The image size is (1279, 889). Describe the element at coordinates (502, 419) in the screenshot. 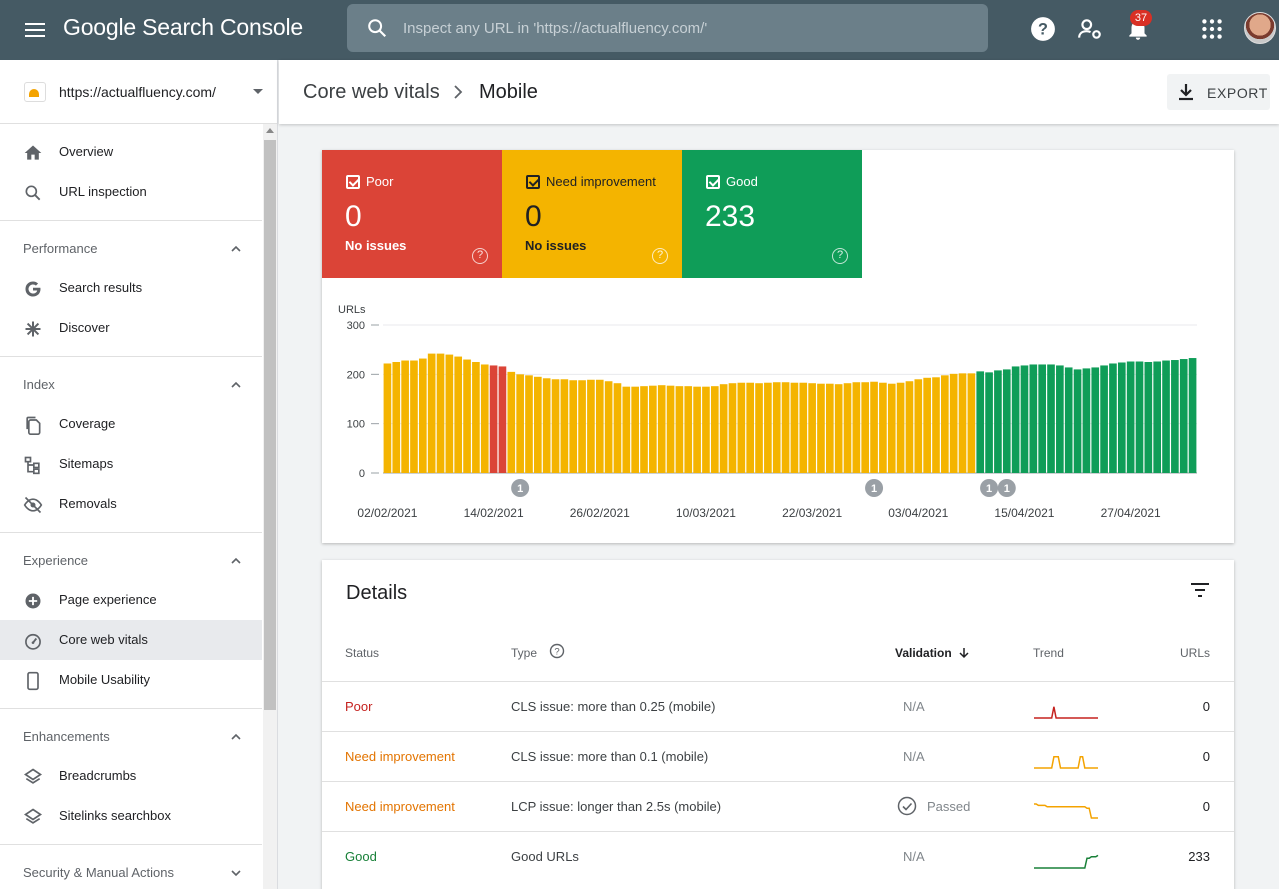

I see `bar-poor` at that location.